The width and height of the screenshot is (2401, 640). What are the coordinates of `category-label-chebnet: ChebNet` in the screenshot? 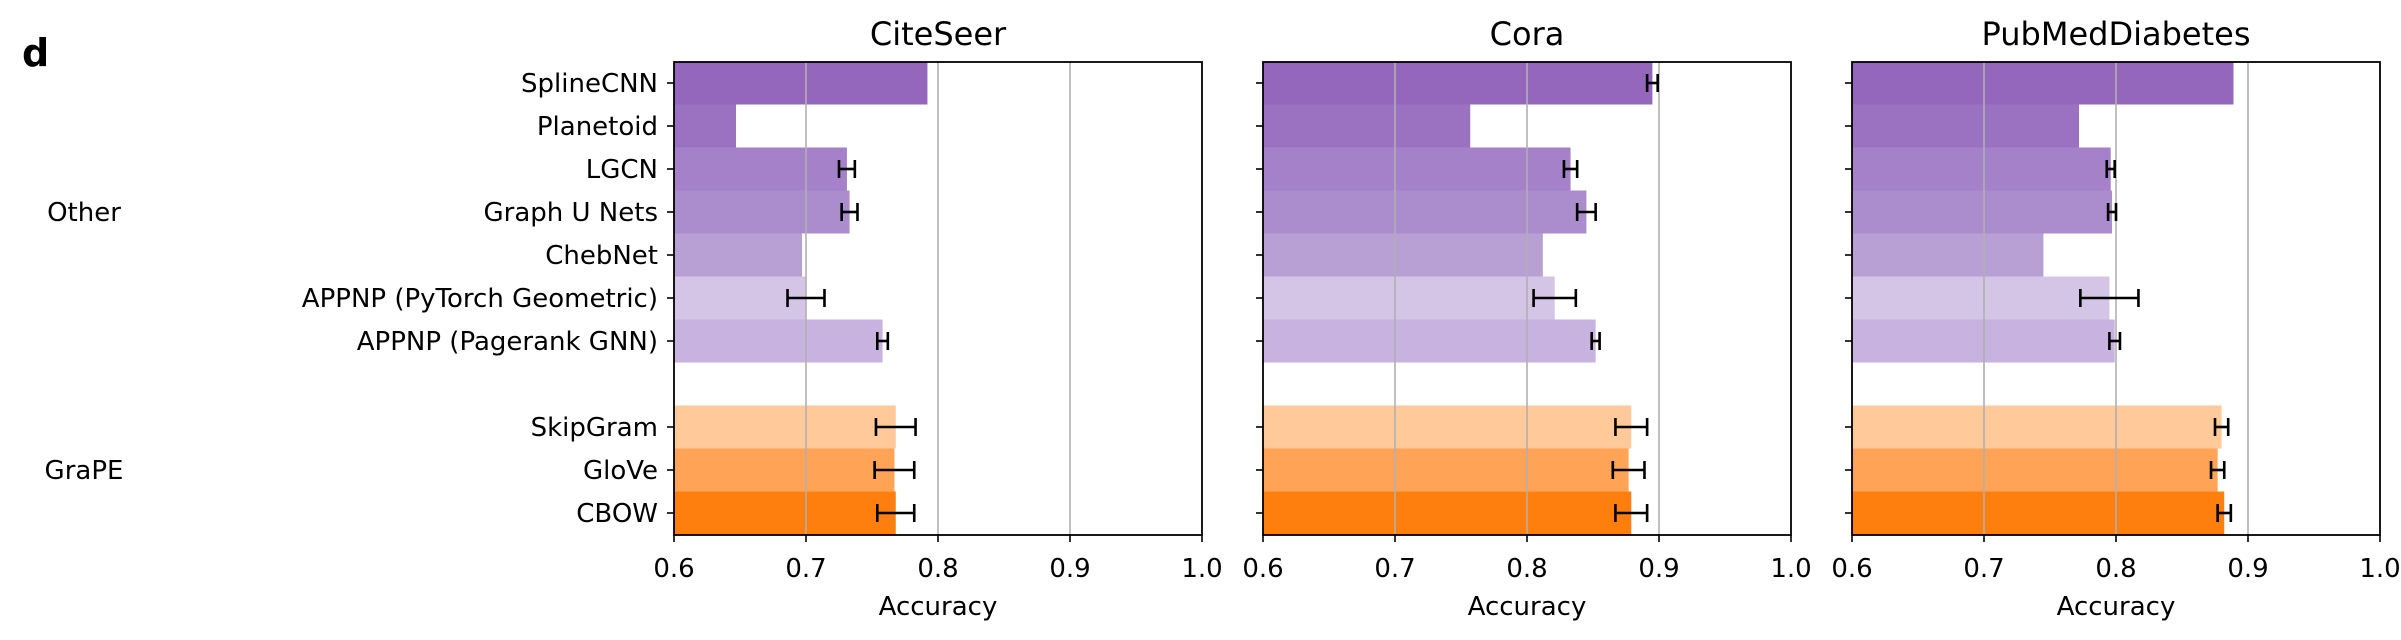 It's located at (601, 256).